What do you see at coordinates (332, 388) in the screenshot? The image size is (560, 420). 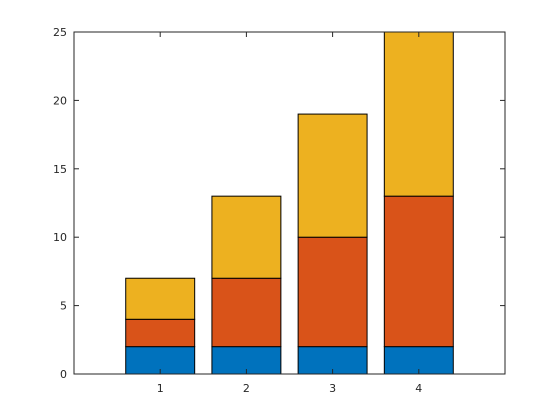 I see `x-tick-label-3: 3` at bounding box center [332, 388].